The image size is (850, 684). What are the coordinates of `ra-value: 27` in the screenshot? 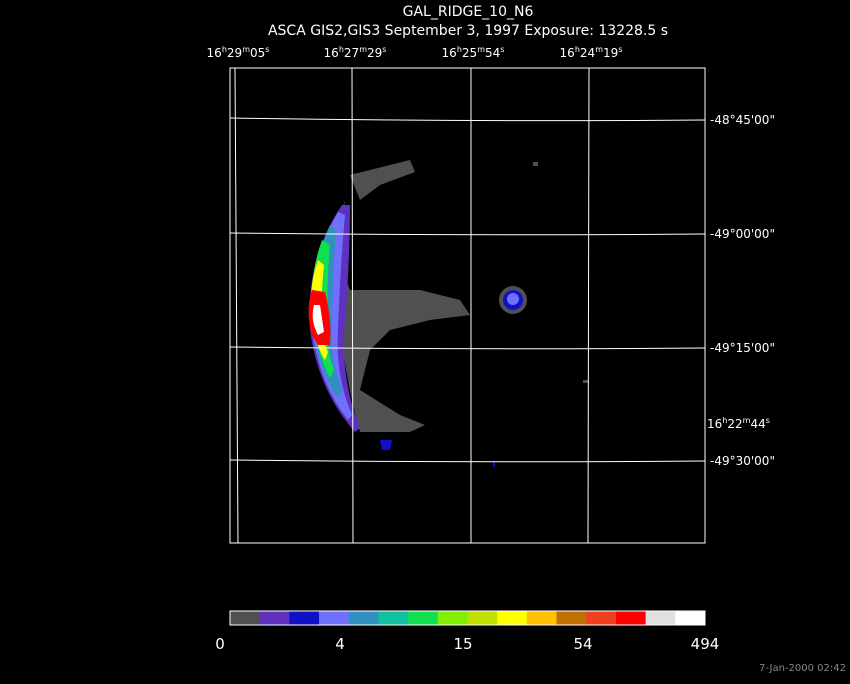 It's located at (351, 53).